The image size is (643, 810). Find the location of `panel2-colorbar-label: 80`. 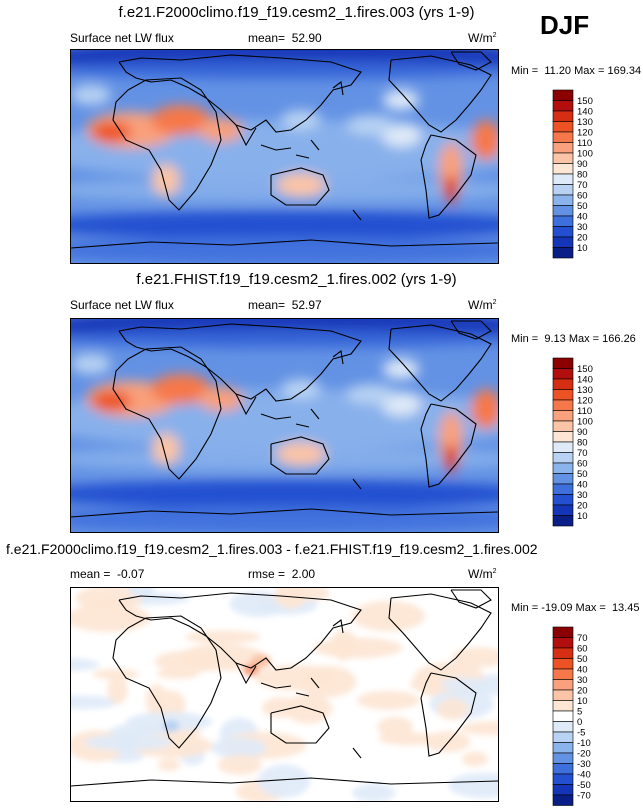

panel2-colorbar-label: 80 is located at coordinates (582, 443).